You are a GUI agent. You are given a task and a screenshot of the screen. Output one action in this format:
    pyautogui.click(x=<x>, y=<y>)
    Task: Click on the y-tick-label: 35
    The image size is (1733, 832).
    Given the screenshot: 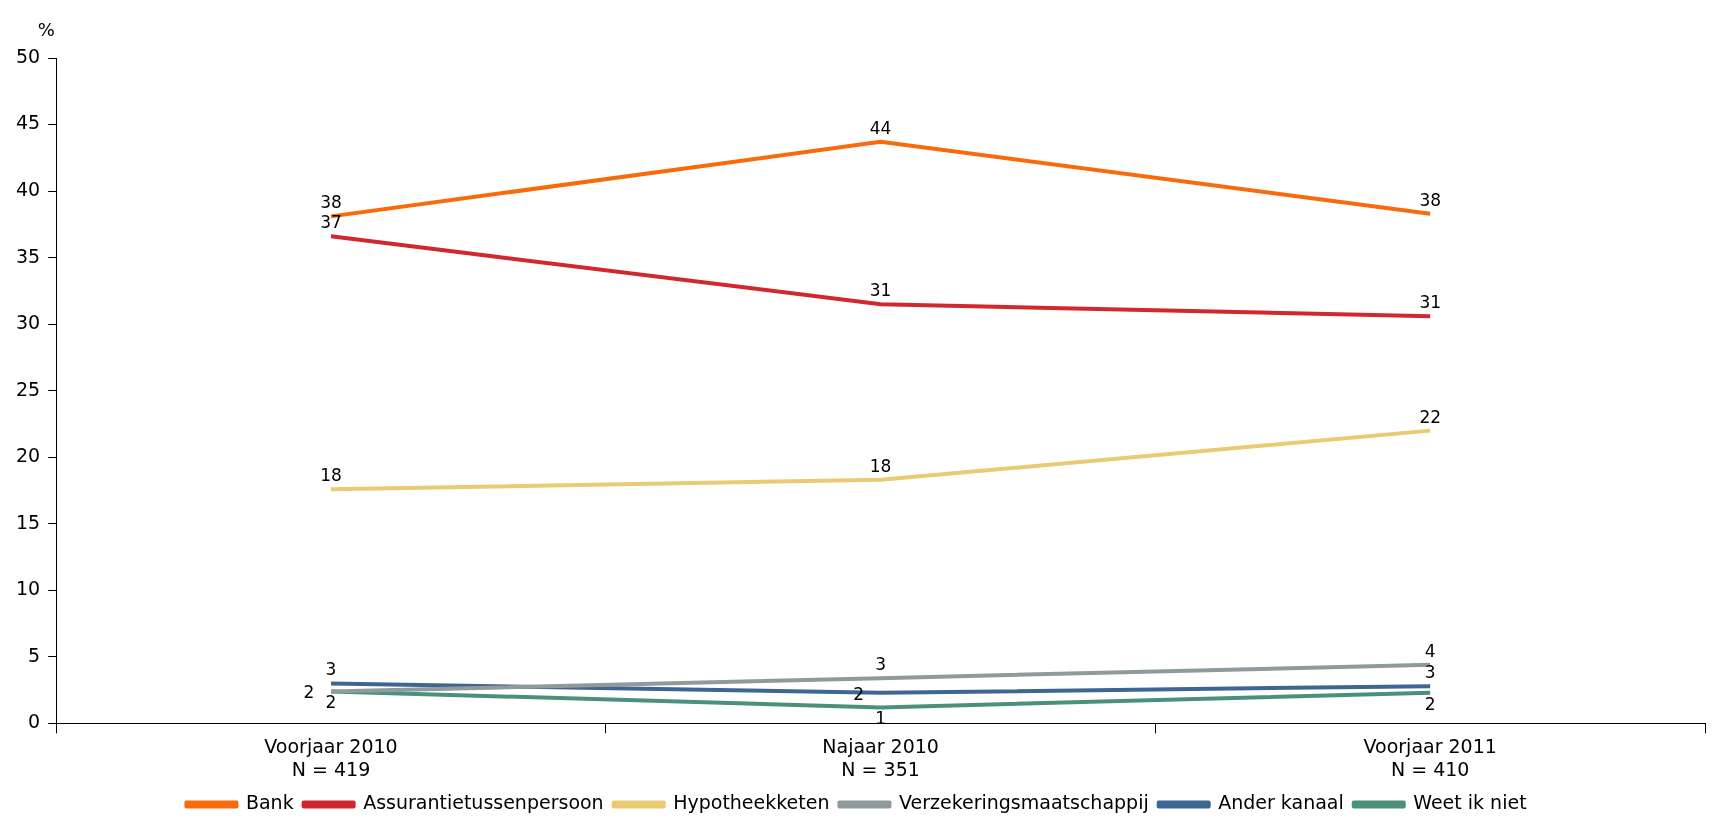 What is the action you would take?
    pyautogui.click(x=28, y=255)
    